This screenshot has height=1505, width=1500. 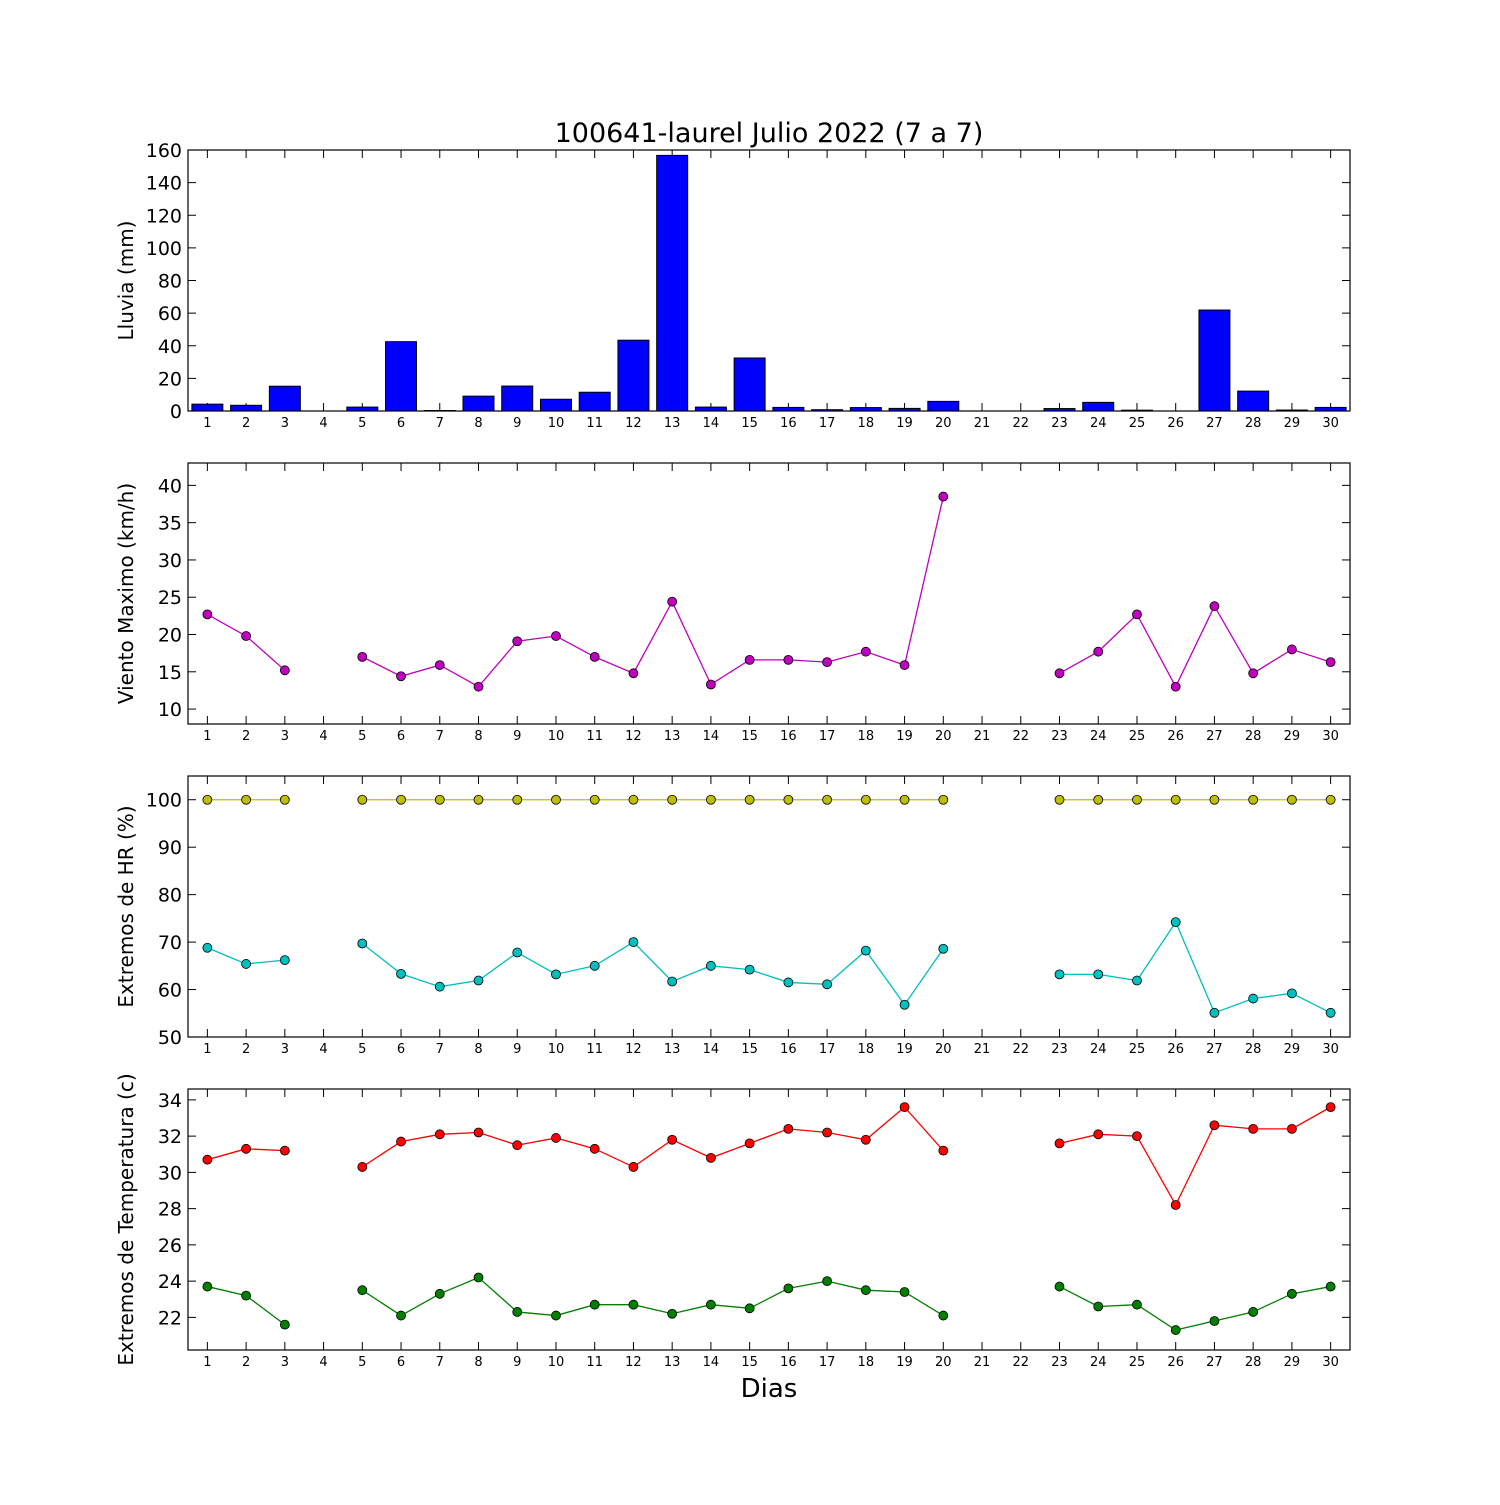 I want to click on x-tick-label: 22, so click(x=1020, y=736).